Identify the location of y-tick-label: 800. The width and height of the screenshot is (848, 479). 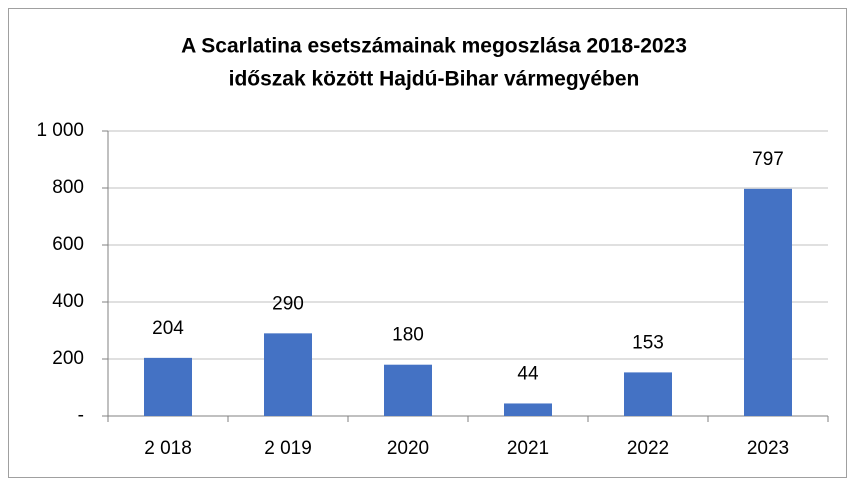
(68, 187).